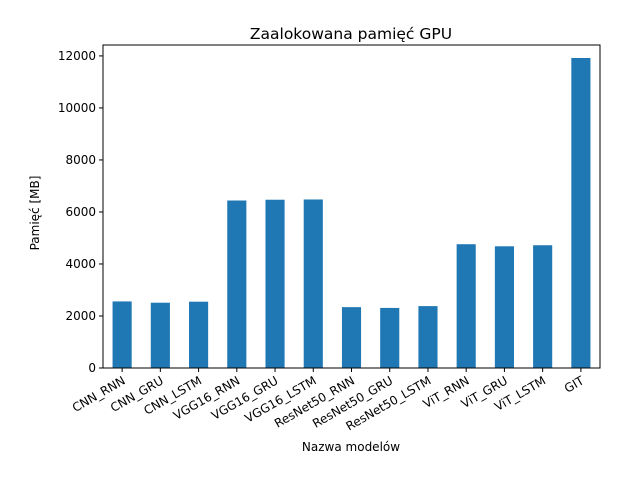 This screenshot has width=629, height=479. Describe the element at coordinates (581, 213) in the screenshot. I see `bar-git` at that location.